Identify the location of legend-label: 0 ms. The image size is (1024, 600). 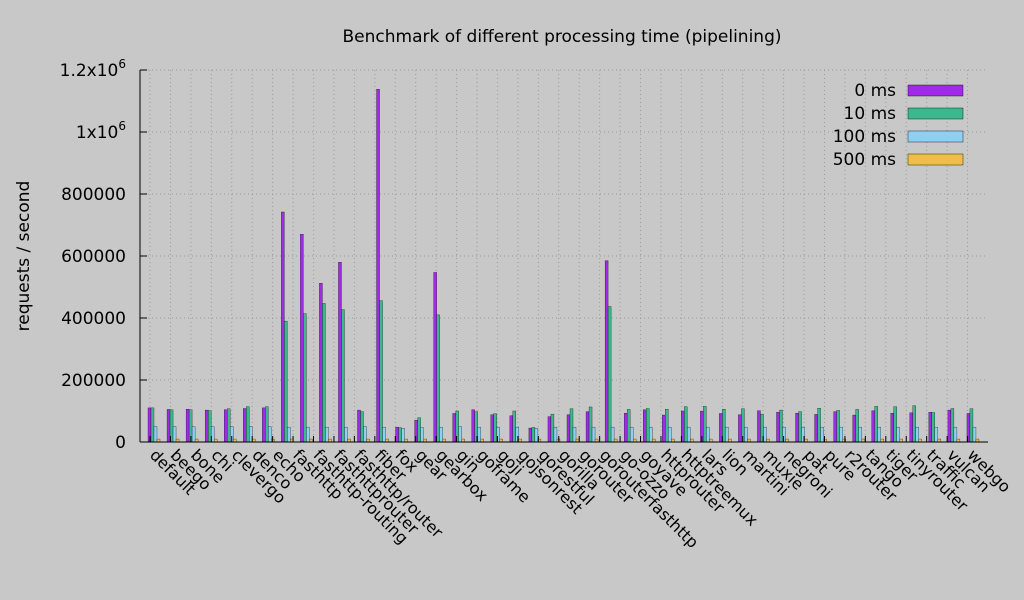
(875, 91).